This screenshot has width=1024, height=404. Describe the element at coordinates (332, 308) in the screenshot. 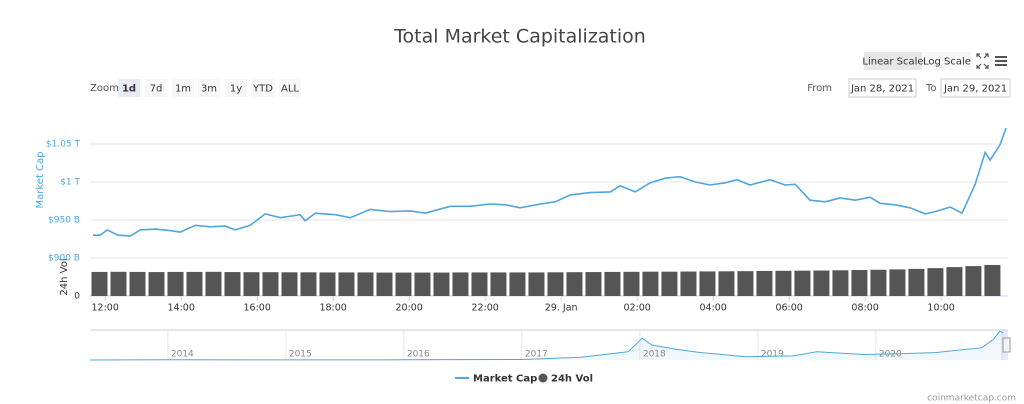

I see `x-tick-label: 18:00` at that location.